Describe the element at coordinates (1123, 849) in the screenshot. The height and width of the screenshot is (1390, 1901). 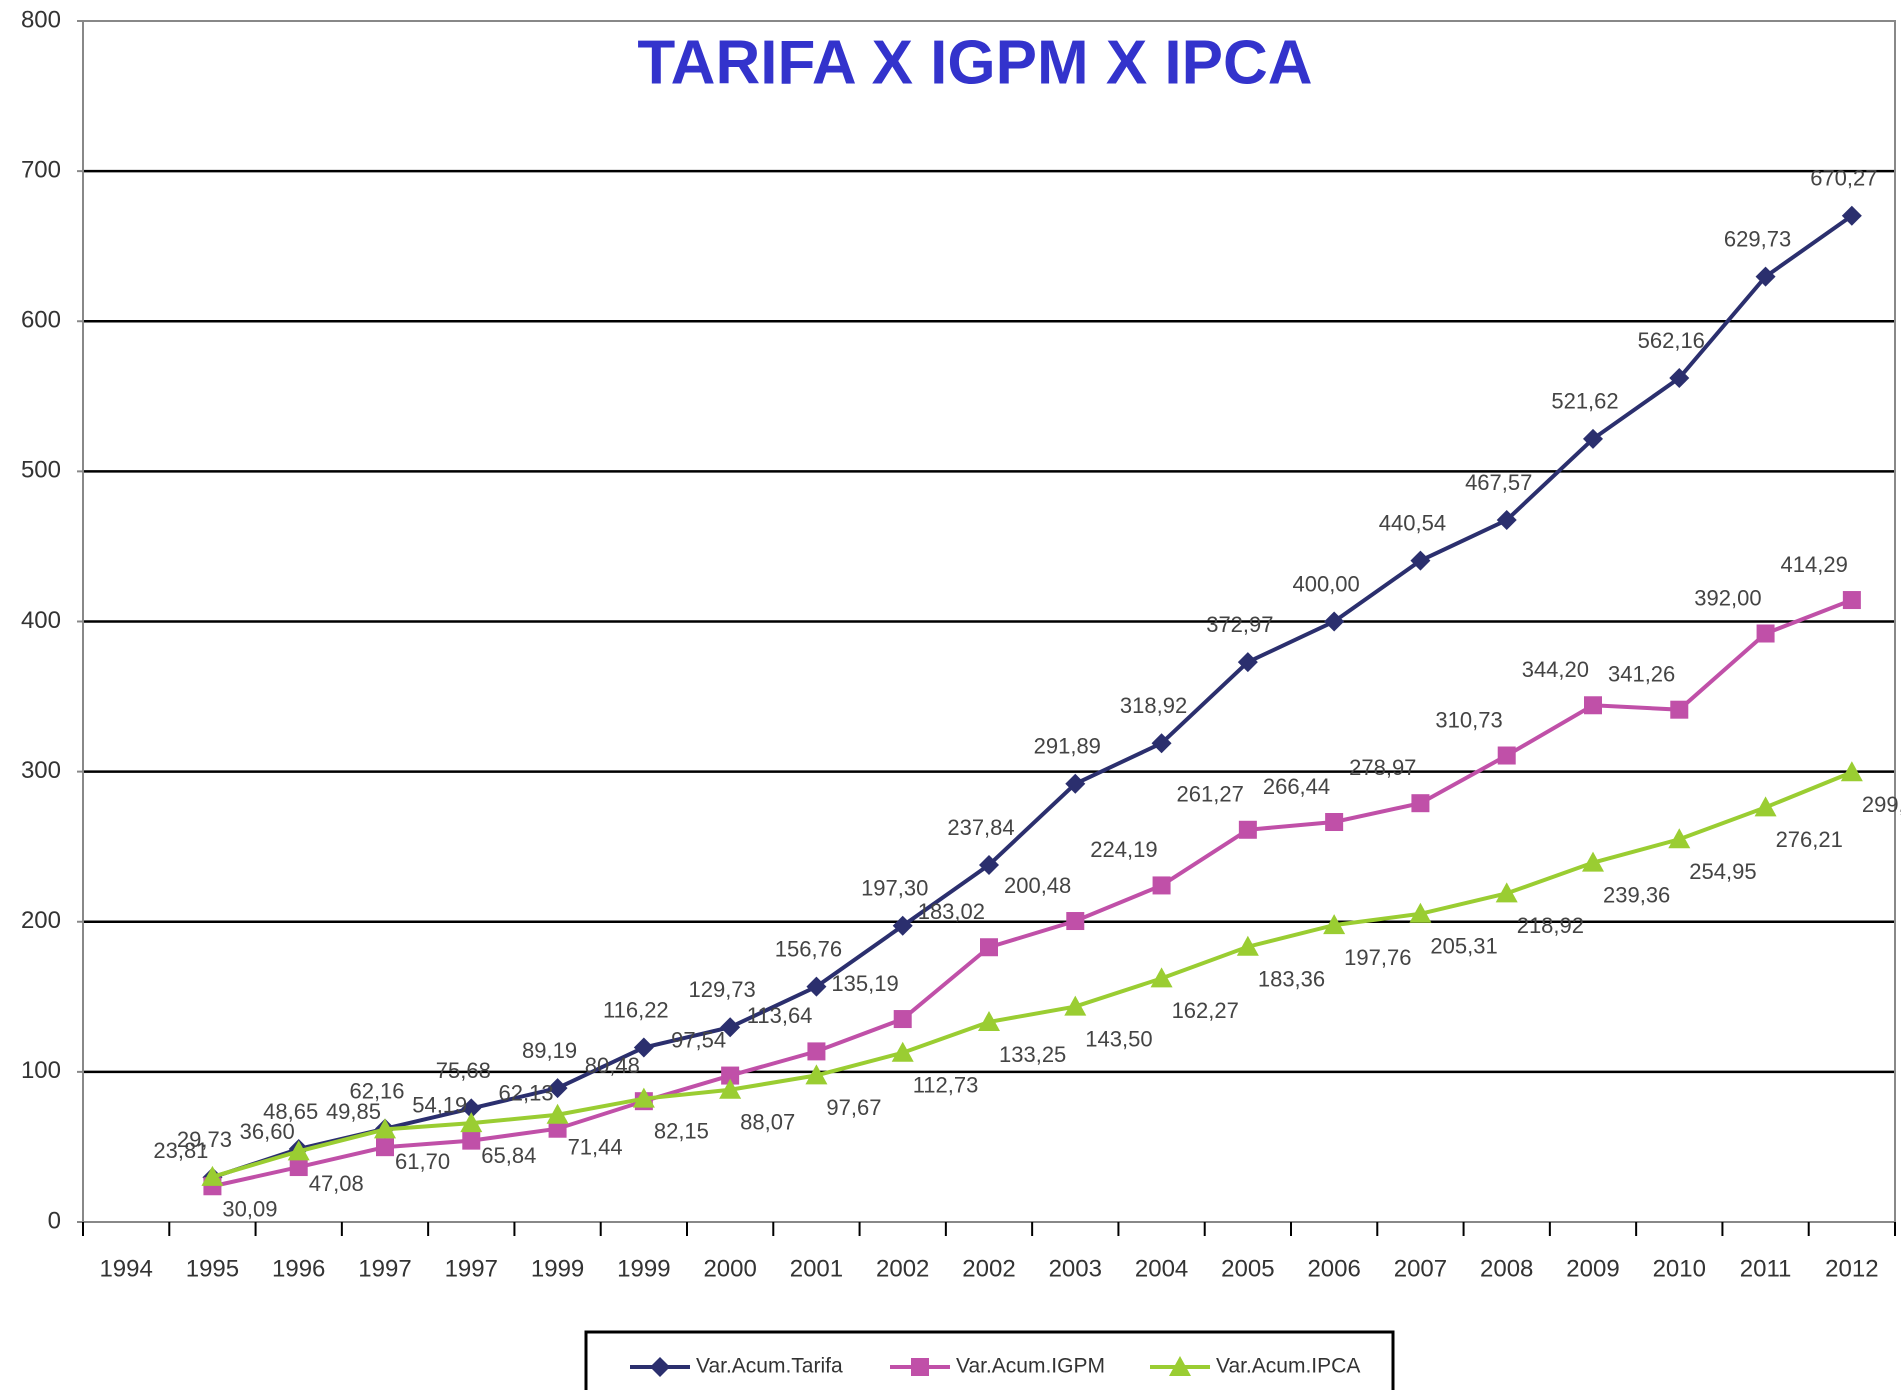
I see `value-label: 224,19` at that location.